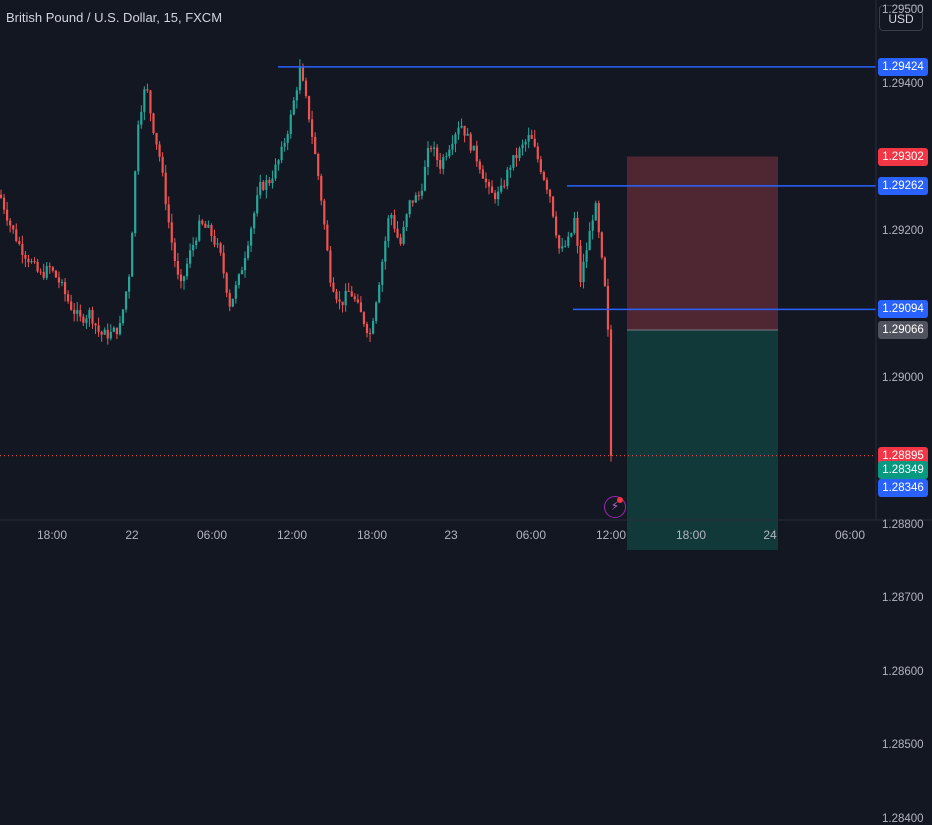  What do you see at coordinates (901, 18) in the screenshot?
I see `currency-button: USD` at bounding box center [901, 18].